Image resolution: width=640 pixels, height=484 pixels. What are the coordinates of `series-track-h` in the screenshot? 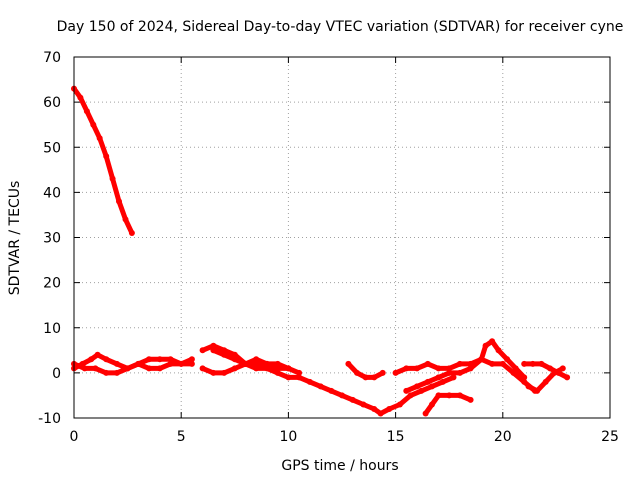 It's located at (465, 375).